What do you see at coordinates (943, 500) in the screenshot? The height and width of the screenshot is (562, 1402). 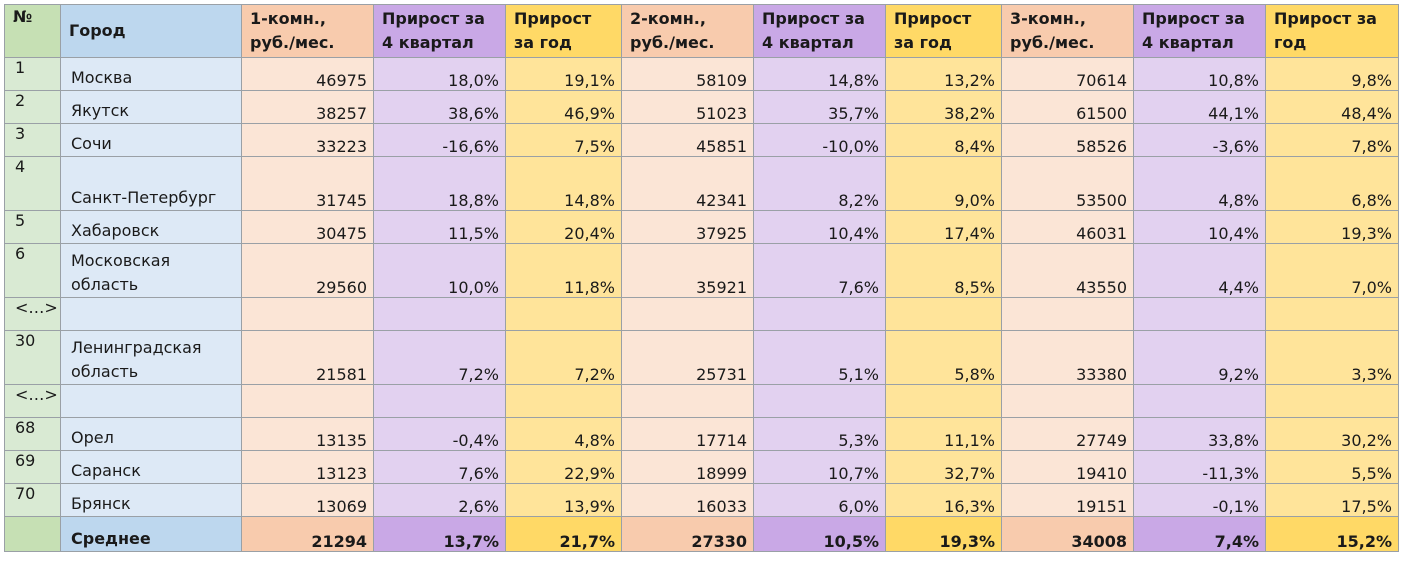 I see `year-growth-2room-cell: 16,3%` at bounding box center [943, 500].